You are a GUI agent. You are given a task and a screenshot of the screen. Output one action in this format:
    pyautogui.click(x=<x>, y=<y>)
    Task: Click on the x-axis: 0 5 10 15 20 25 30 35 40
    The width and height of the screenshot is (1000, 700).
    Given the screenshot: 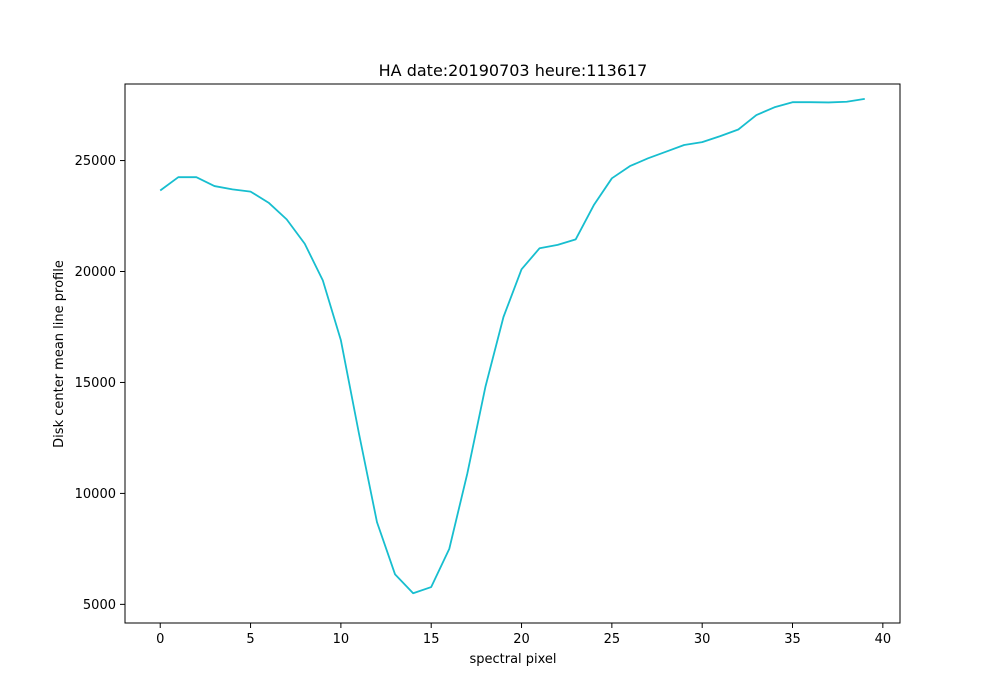 What is the action you would take?
    pyautogui.click(x=523, y=635)
    